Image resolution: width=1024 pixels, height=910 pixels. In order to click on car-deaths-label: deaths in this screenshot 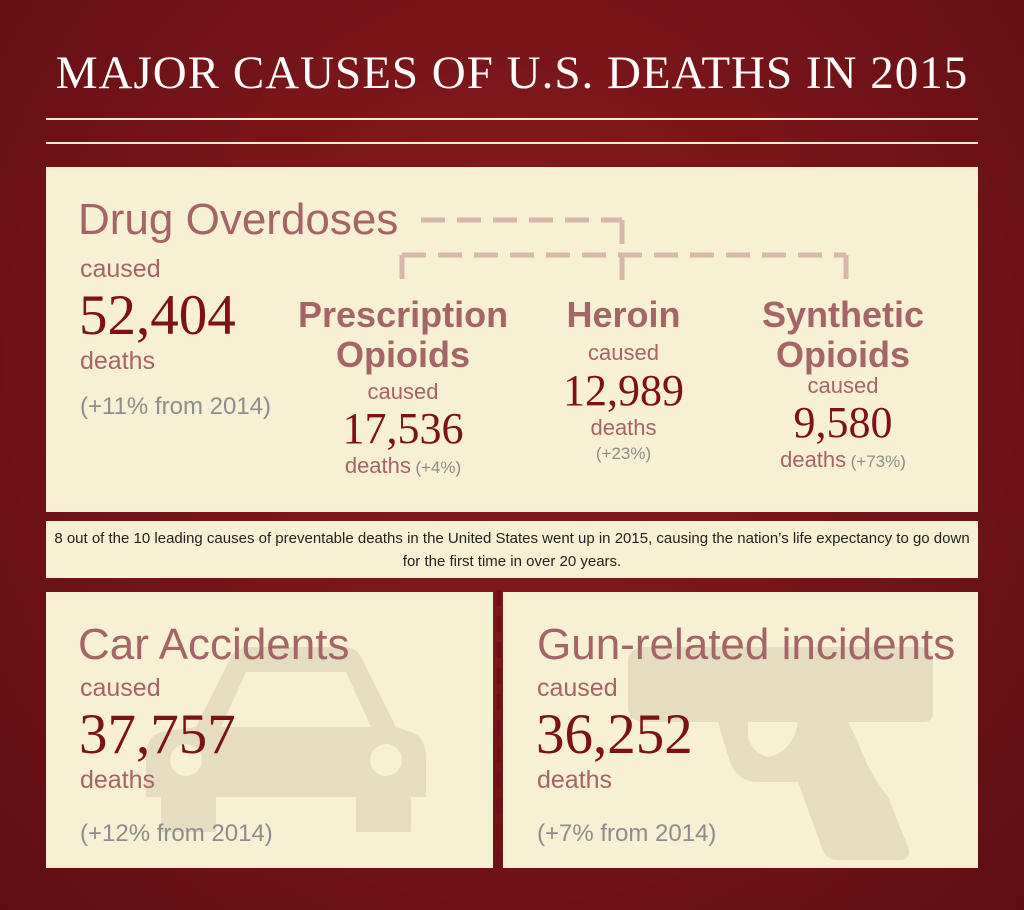, I will do `click(118, 780)`.